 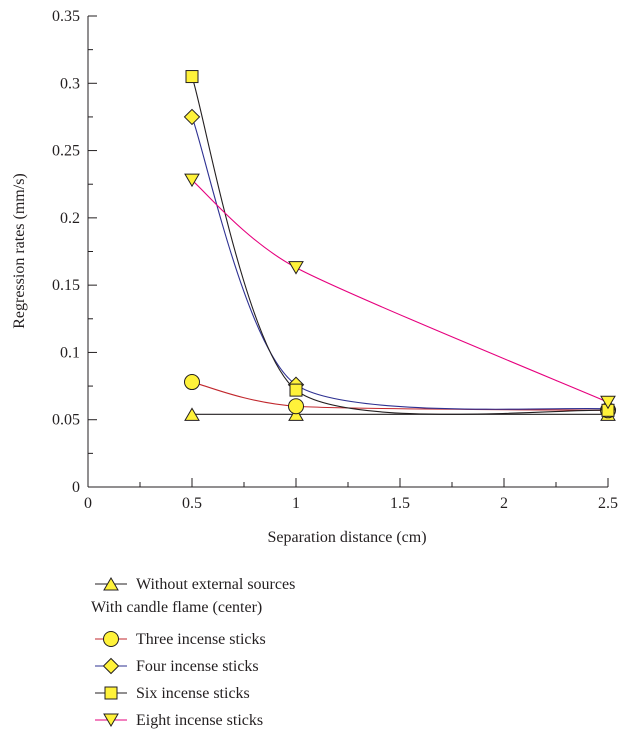 What do you see at coordinates (66, 285) in the screenshot?
I see `y-tick-label: 0.15` at bounding box center [66, 285].